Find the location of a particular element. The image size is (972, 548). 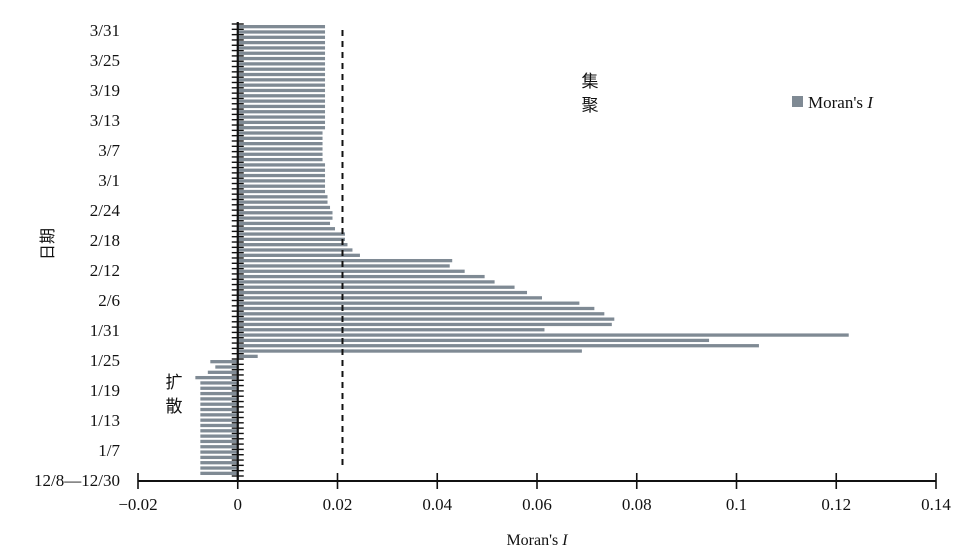

annotation-cluster-char-1: 集 is located at coordinates (590, 81).